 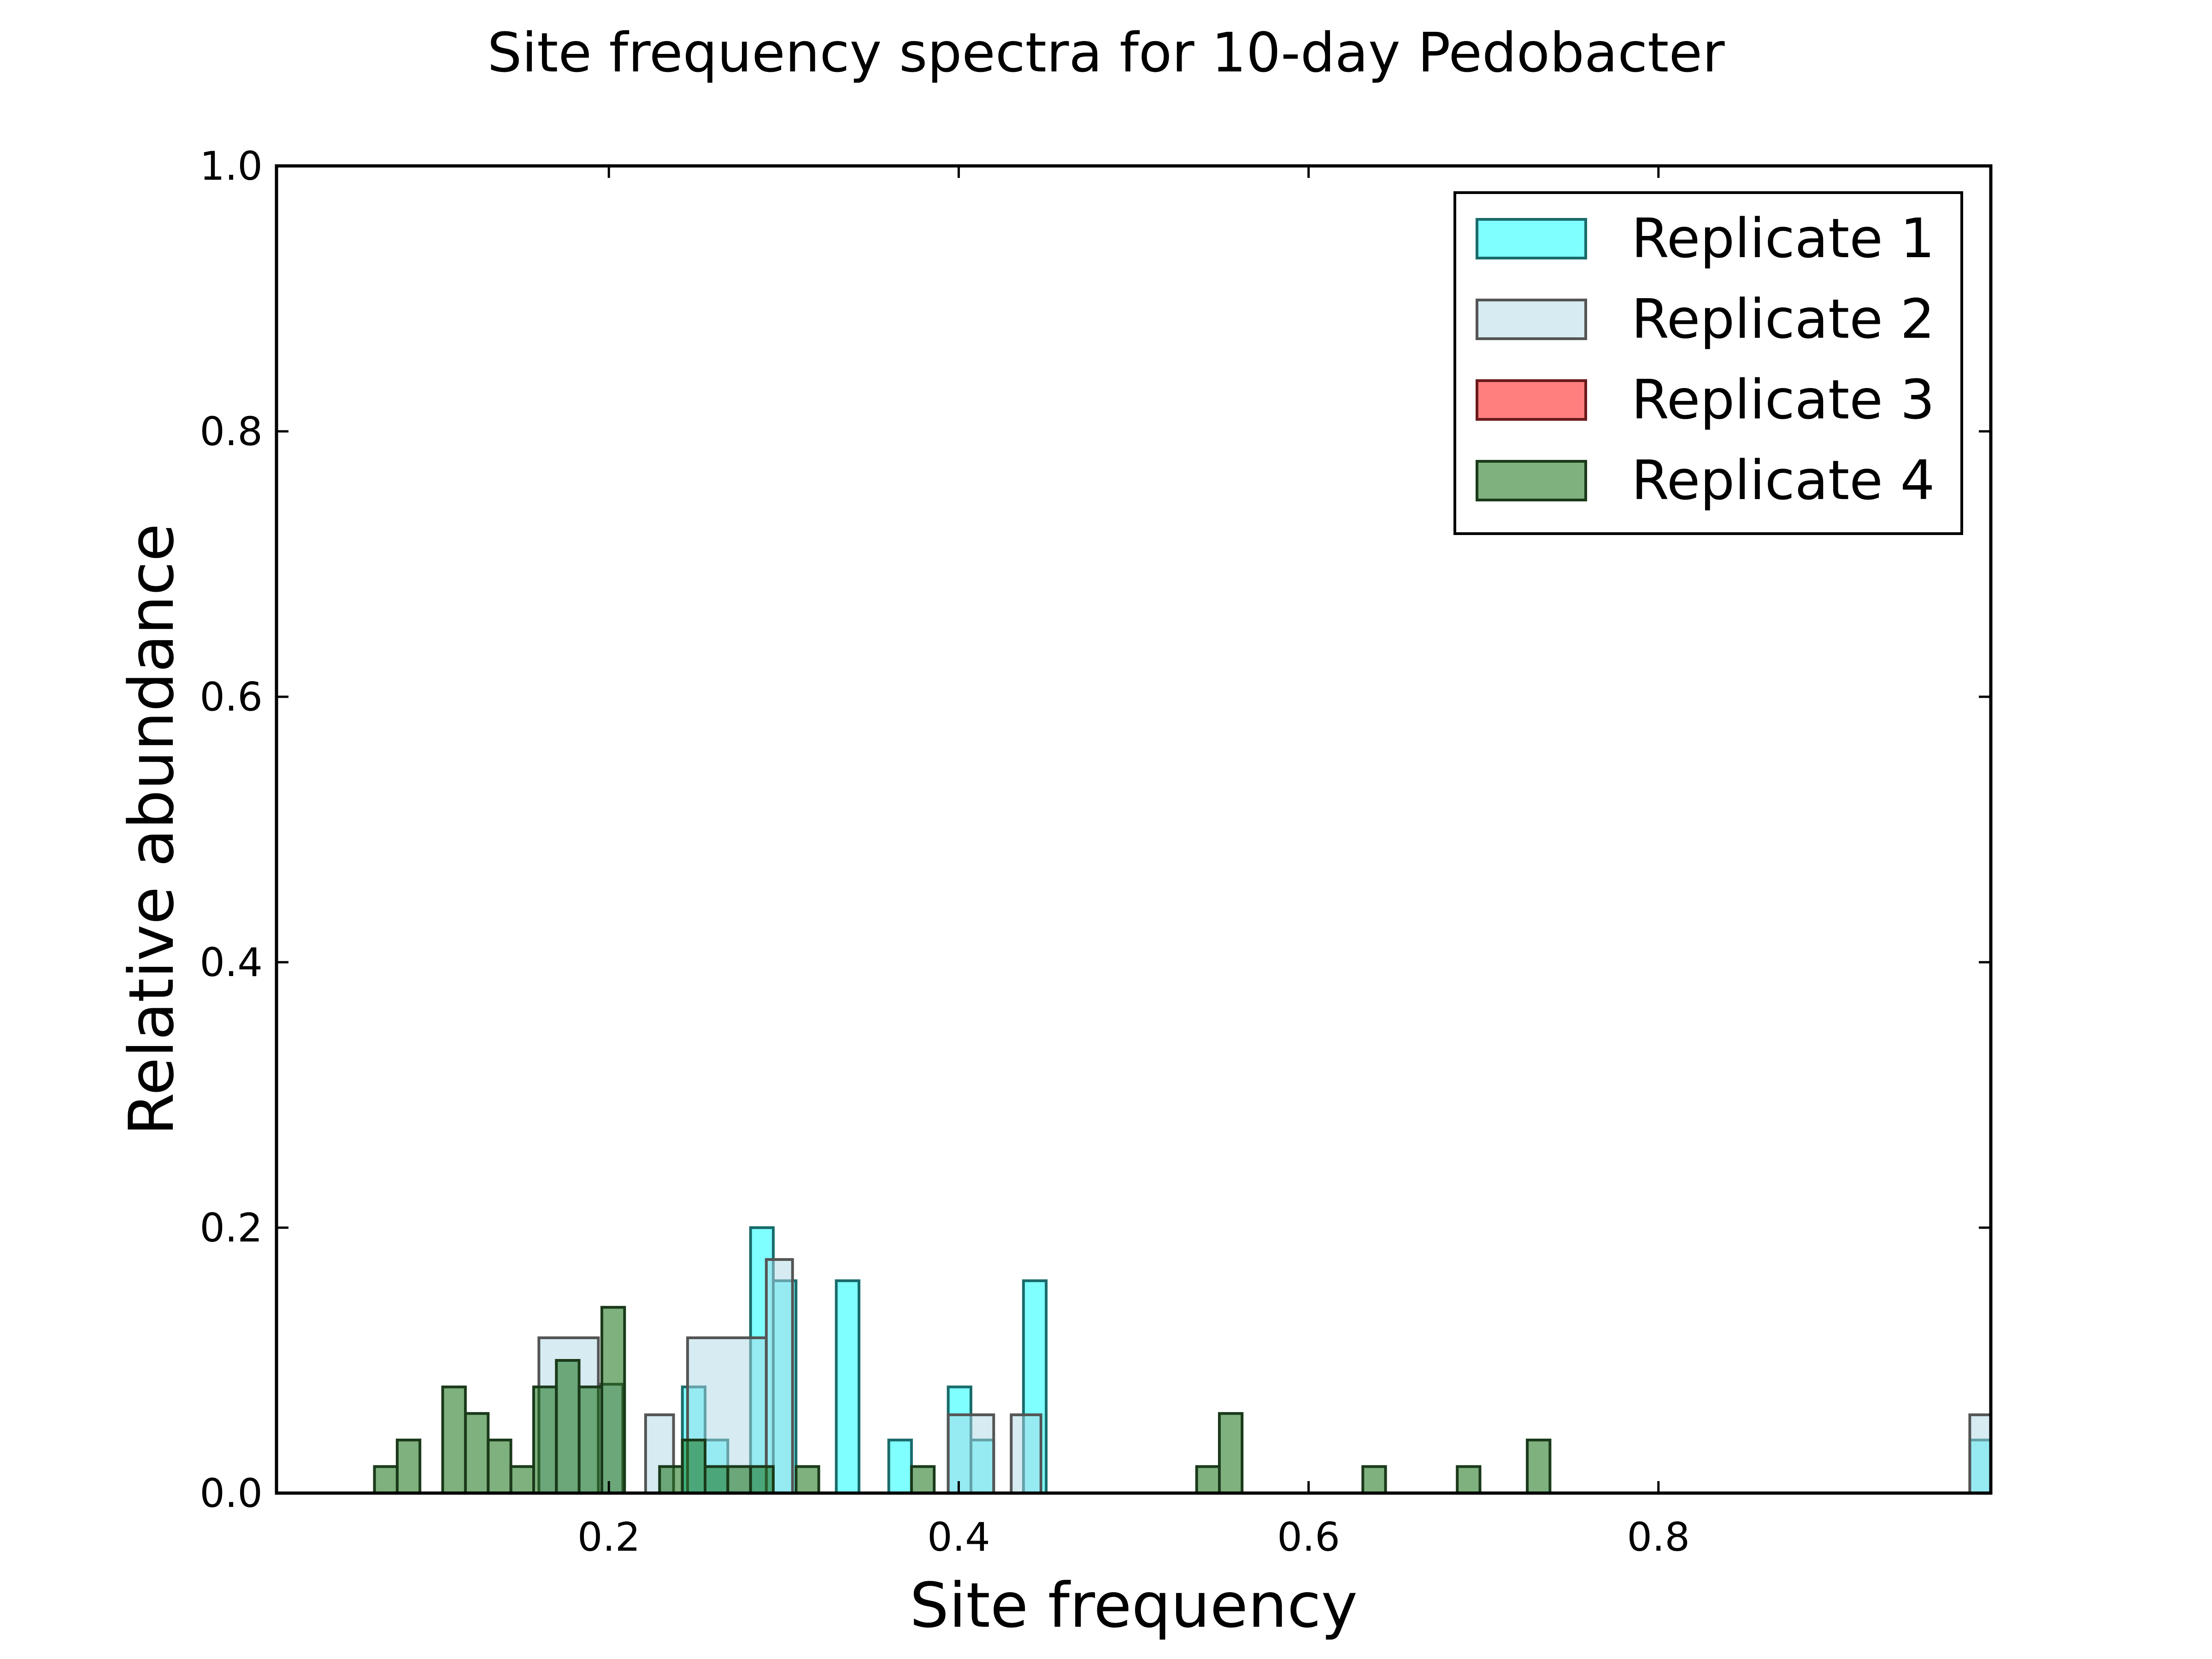 I want to click on legend-label-replicate-2: Replicate 2, so click(x=1783, y=319).